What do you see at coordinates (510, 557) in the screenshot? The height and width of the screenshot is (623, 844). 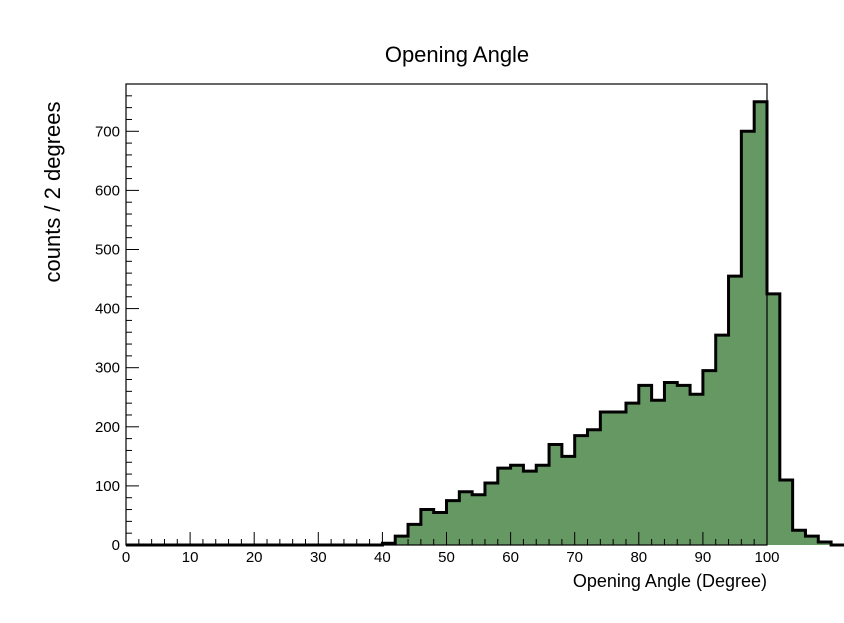 I see `x-tick-label: 60` at bounding box center [510, 557].